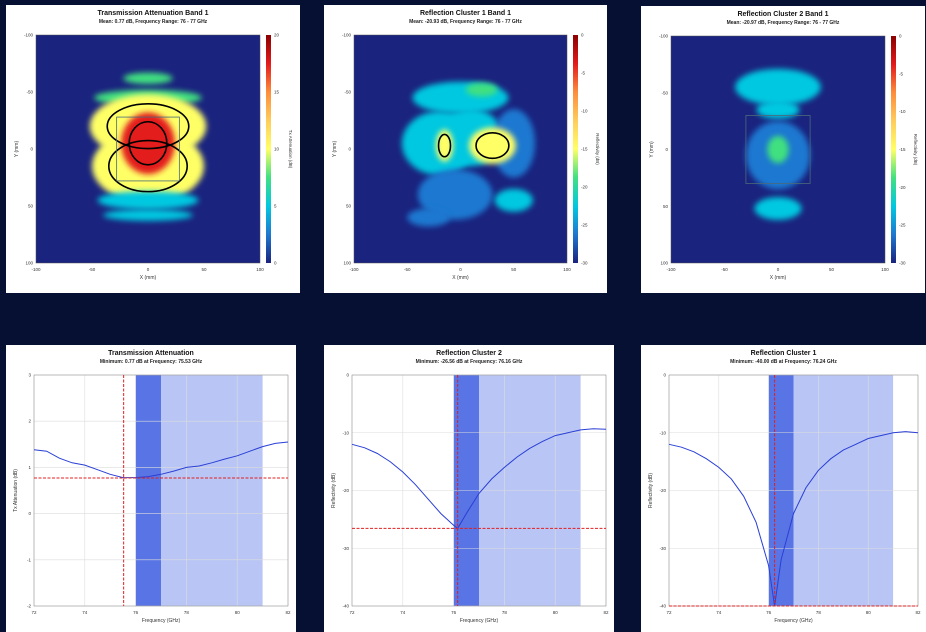  Describe the element at coordinates (465, 13) in the screenshot. I see `chart-title: Reflection Cluster 1 Band 1` at that location.